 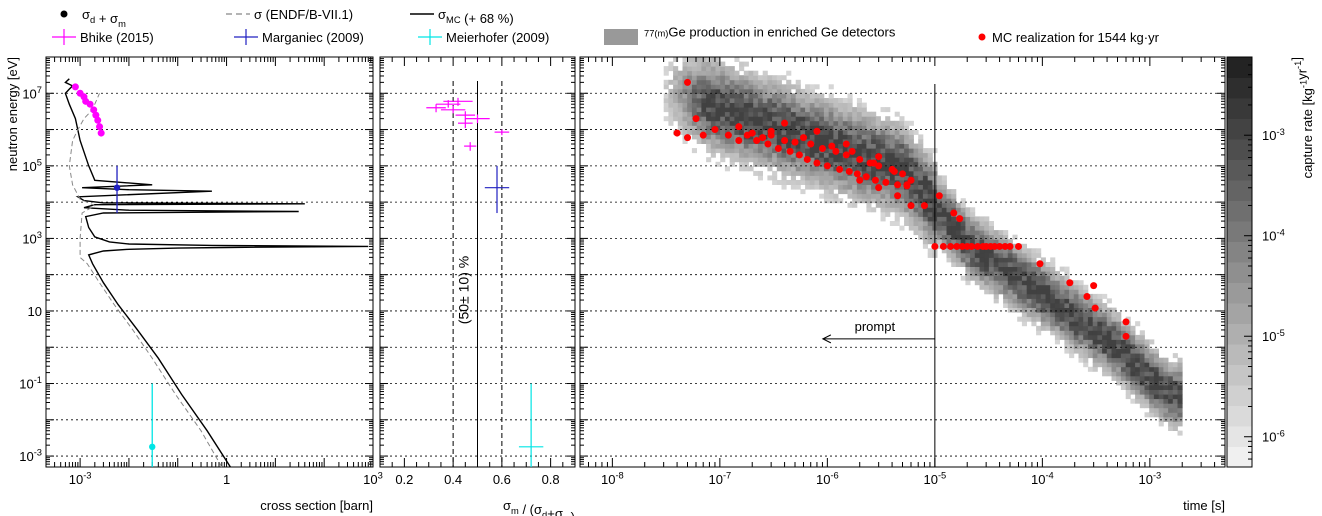 What do you see at coordinates (608, 479) in the screenshot?
I see `text-run: 10` at bounding box center [608, 479].